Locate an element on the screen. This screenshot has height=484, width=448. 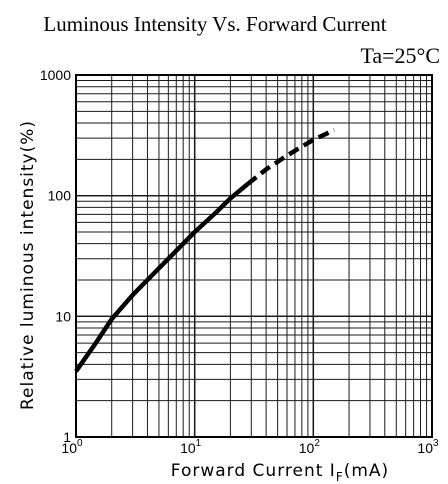
x-tick-label: 10³ is located at coordinates (428, 447).